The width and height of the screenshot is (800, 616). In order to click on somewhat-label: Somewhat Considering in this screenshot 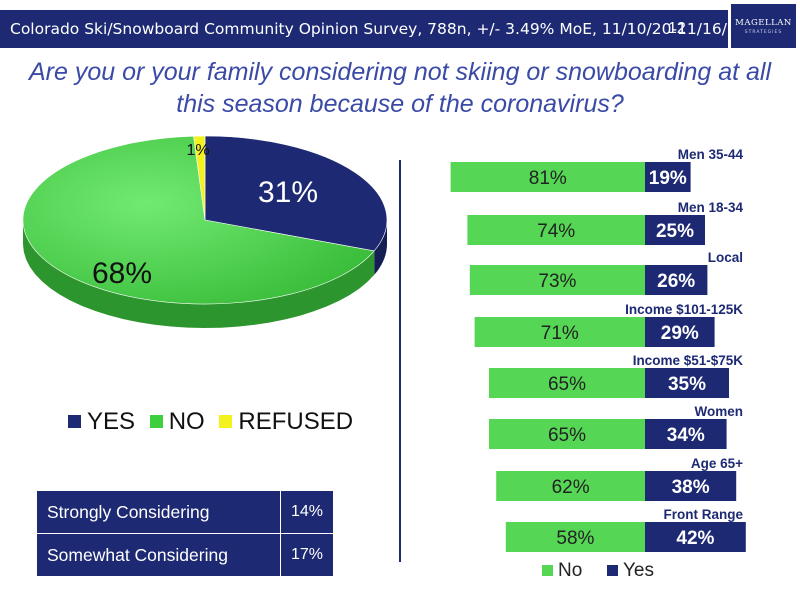, I will do `click(158, 555)`.